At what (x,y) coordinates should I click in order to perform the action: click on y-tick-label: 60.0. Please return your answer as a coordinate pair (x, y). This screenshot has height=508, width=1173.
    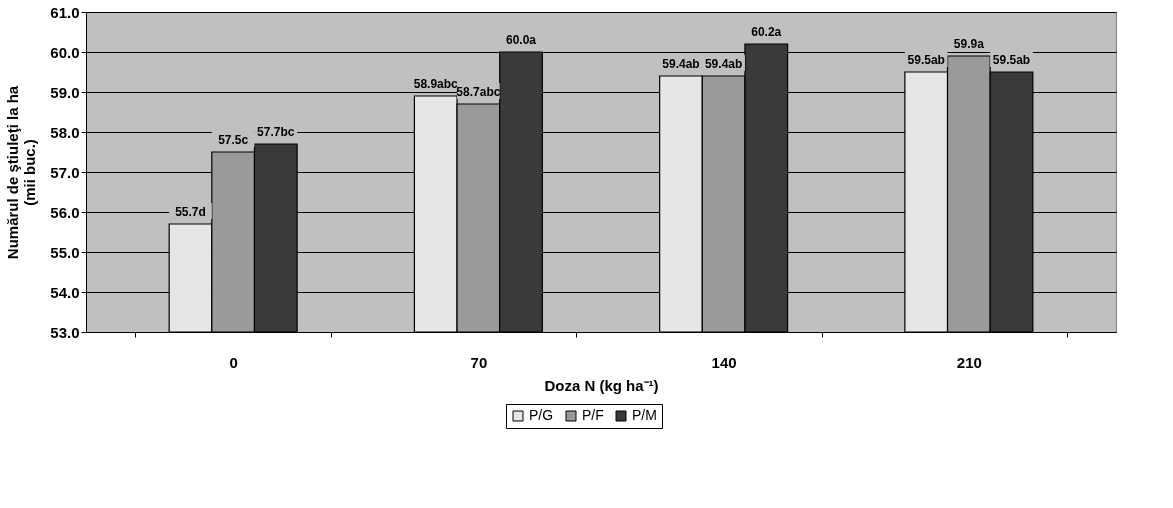
    Looking at the image, I should click on (65, 52).